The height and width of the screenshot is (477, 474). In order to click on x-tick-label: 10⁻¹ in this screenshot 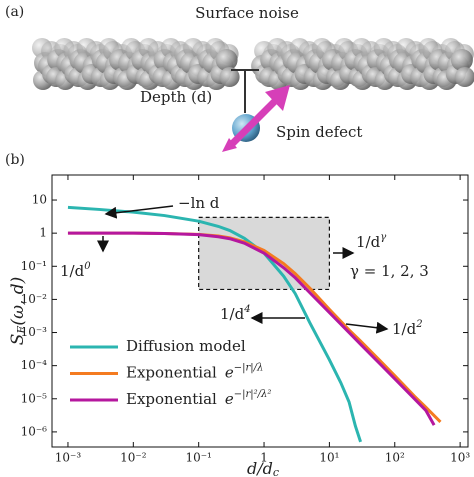, I will do `click(198, 458)`.